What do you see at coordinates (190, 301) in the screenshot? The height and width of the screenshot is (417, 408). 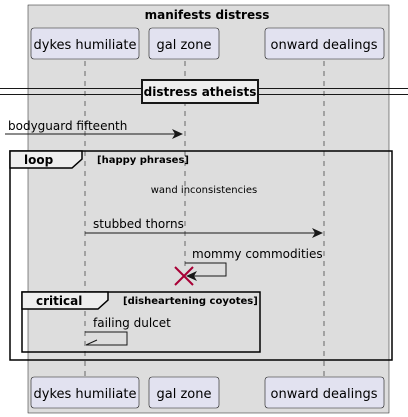 I see `critical-guard: [disheartening coyotes]` at bounding box center [190, 301].